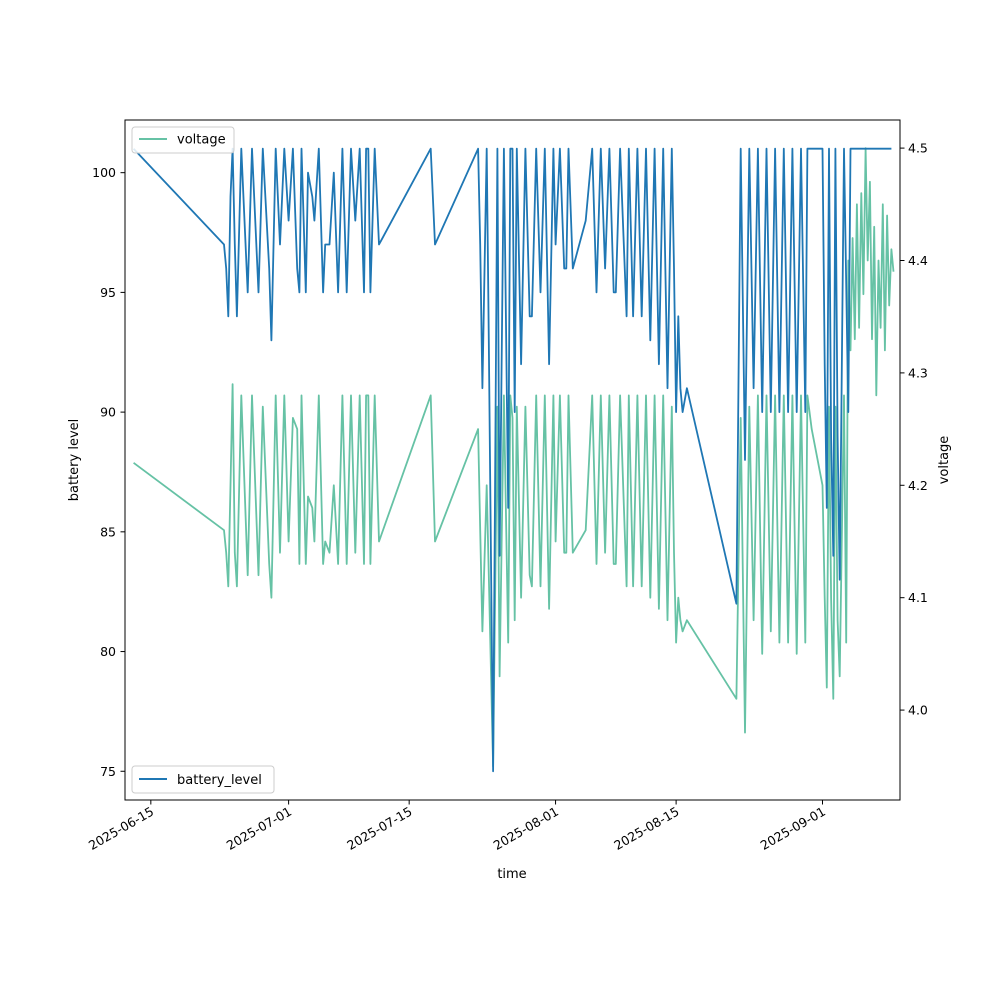  What do you see at coordinates (918, 260) in the screenshot?
I see `y2-tick-label: 4.4` at bounding box center [918, 260].